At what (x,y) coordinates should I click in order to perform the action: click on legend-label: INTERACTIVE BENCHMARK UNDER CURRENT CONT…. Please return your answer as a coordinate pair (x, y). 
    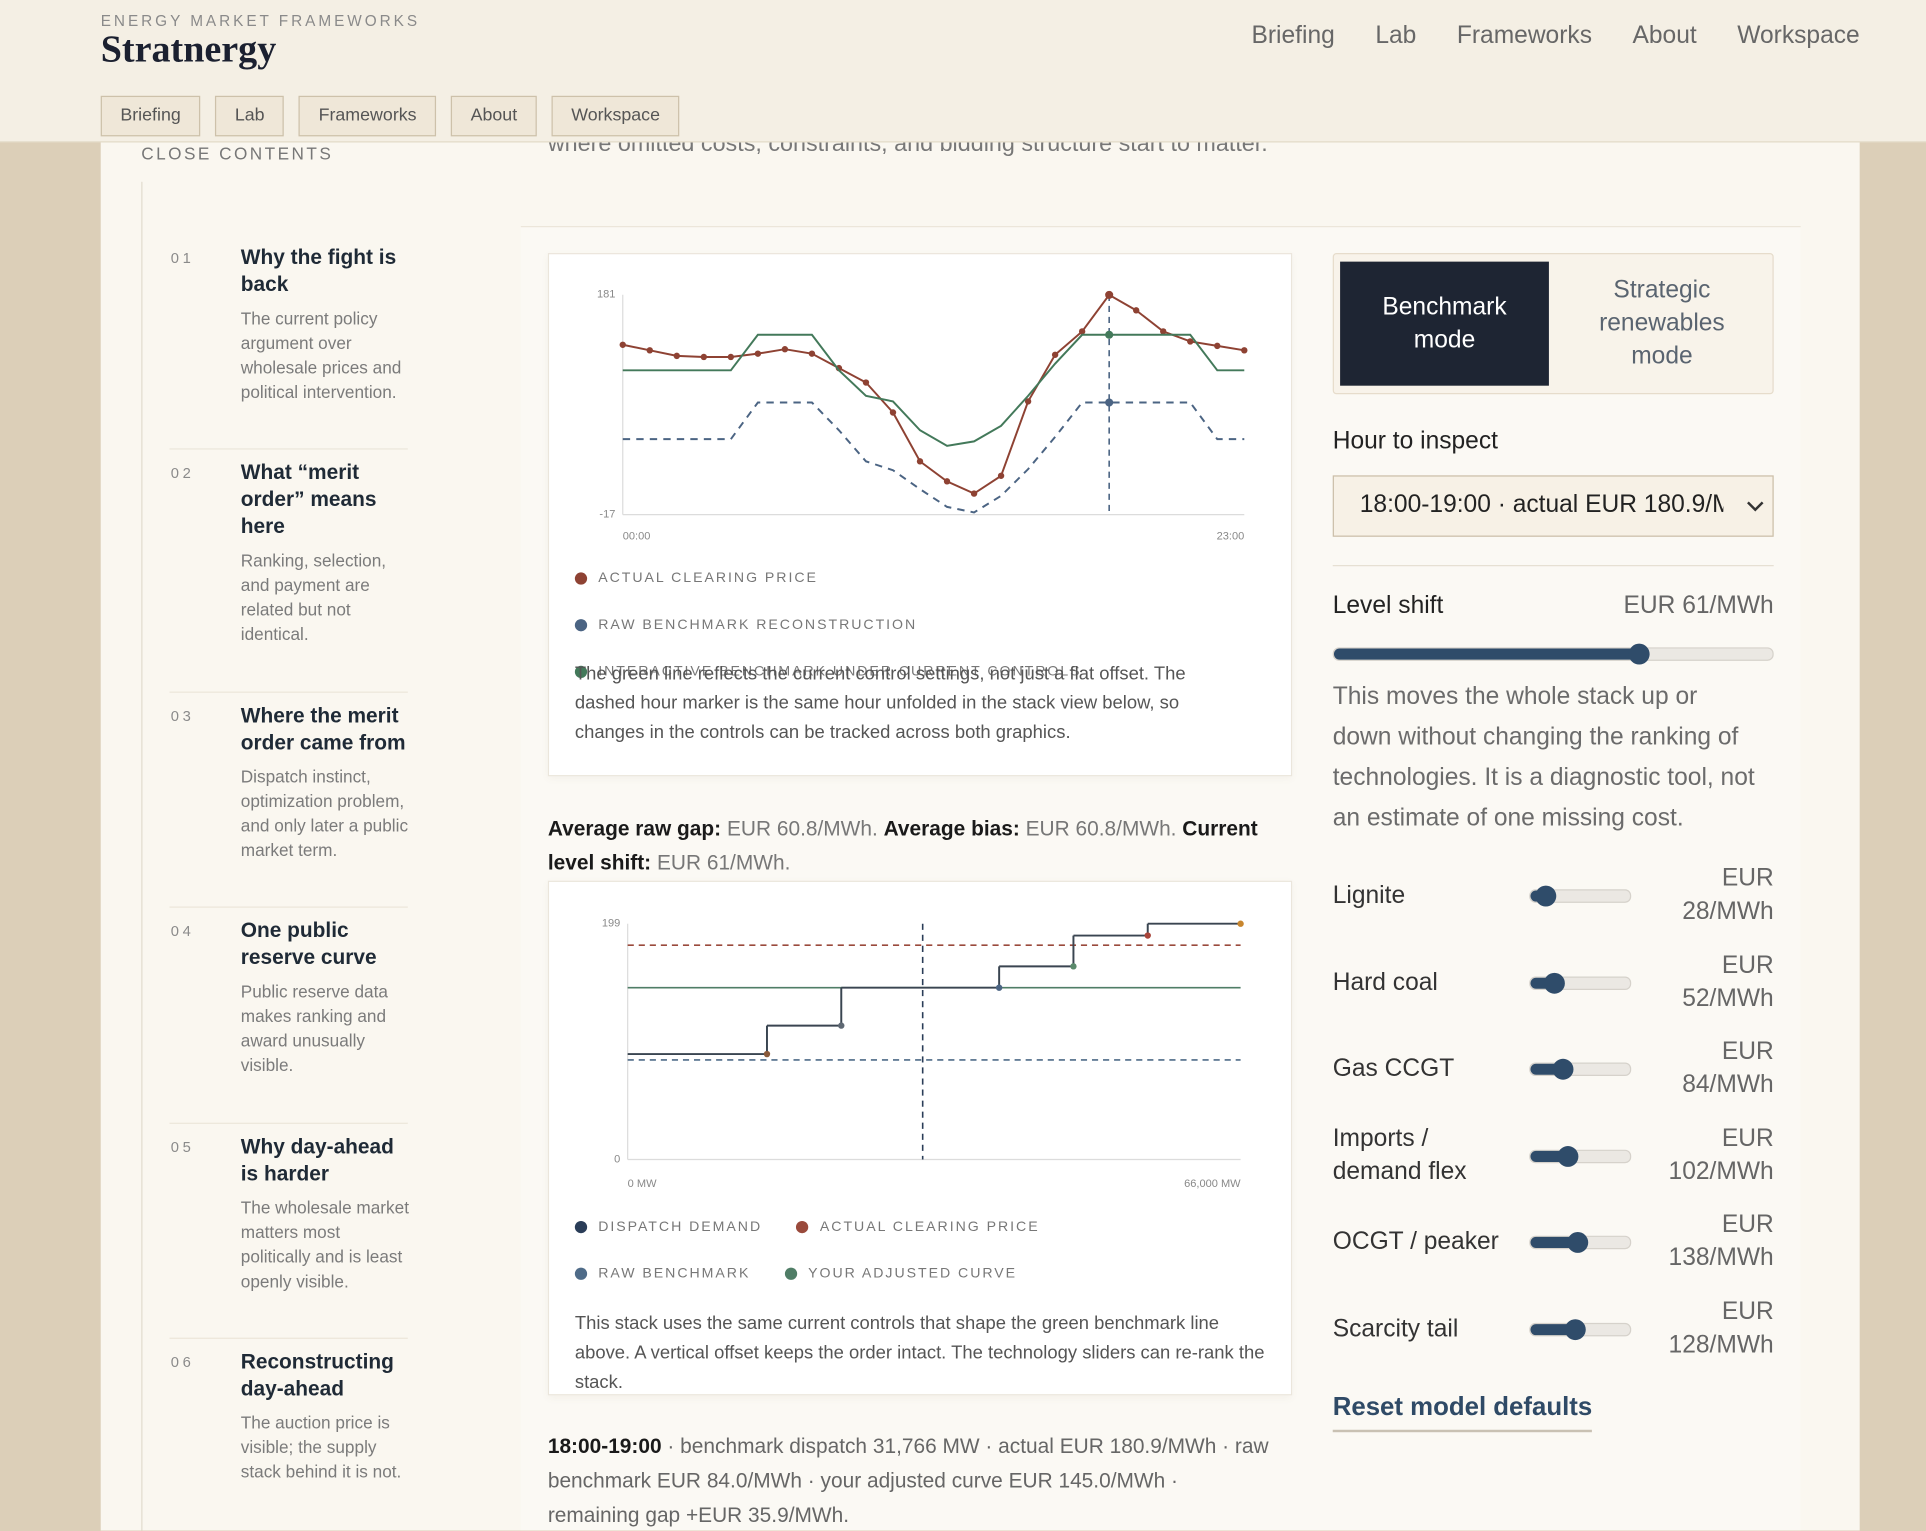
    Looking at the image, I should click on (840, 672).